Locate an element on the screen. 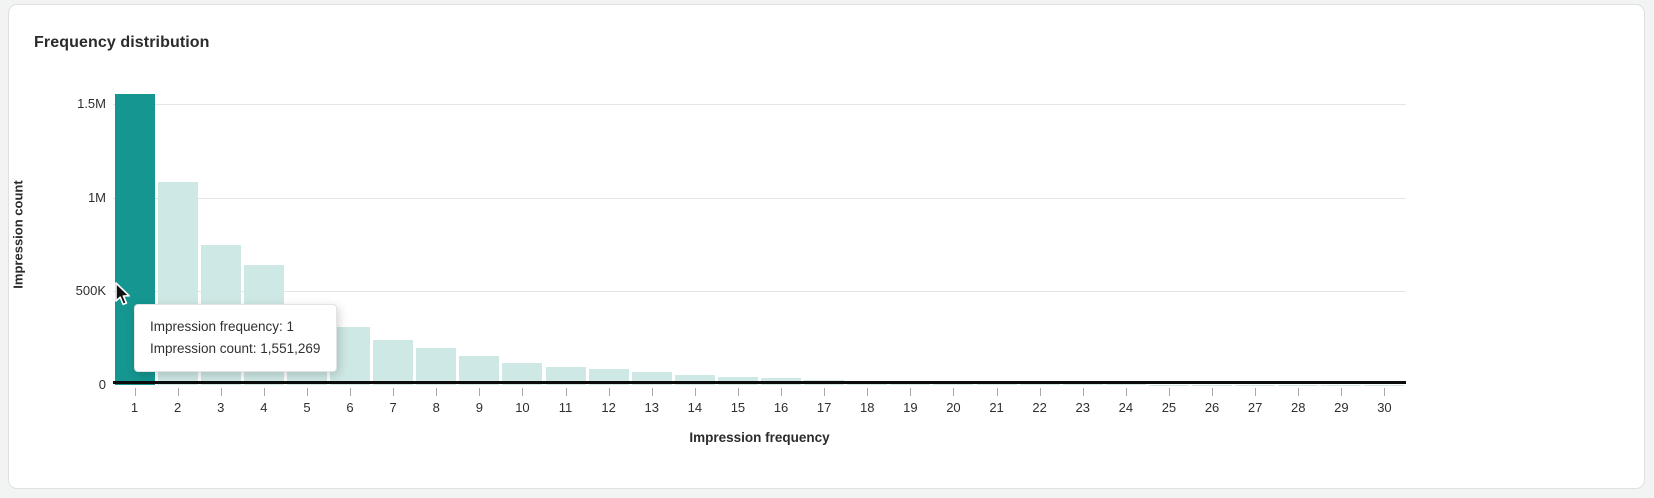  x-tick-label: 18 is located at coordinates (867, 407).